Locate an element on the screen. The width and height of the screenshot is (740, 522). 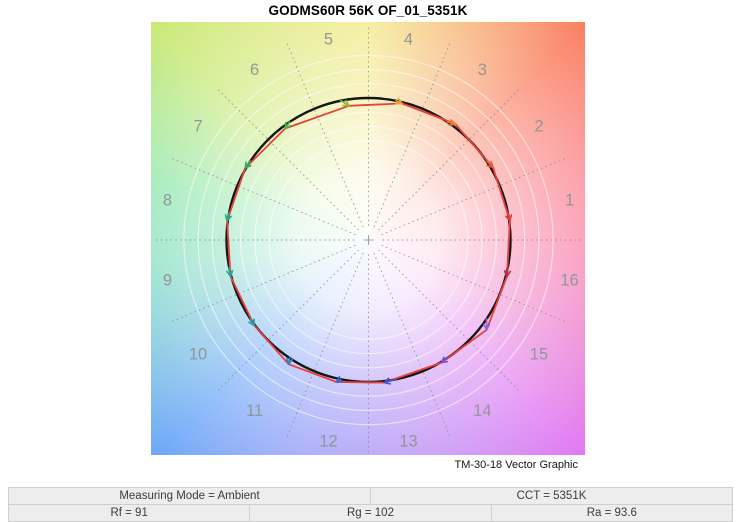
hue-bin-label-6: 6 is located at coordinates (254, 70).